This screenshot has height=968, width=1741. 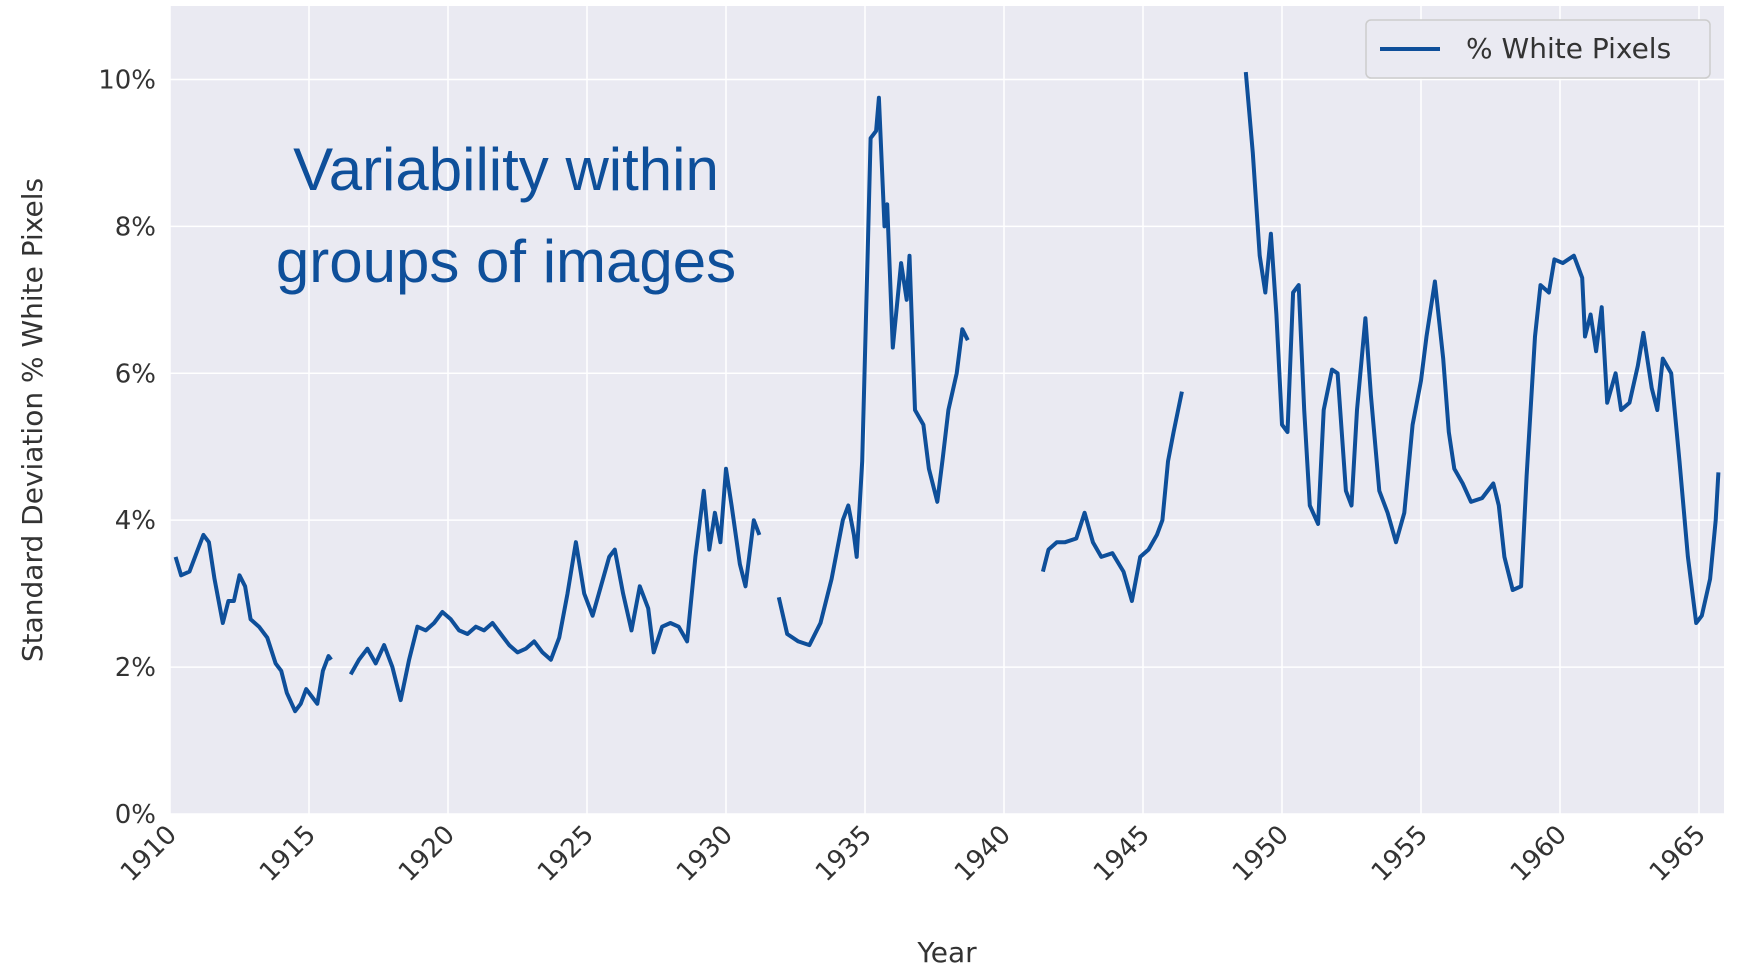 I want to click on annotation: Variability within, so click(x=506, y=169).